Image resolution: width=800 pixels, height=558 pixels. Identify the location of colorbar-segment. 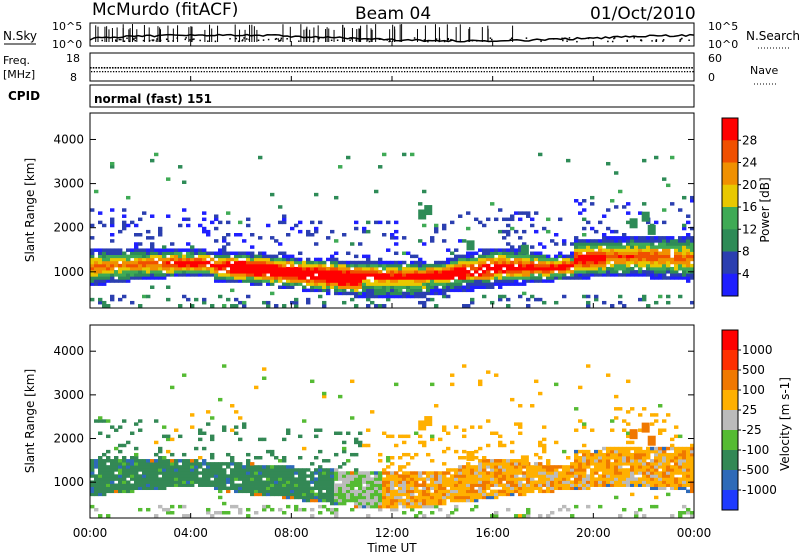
(730, 420).